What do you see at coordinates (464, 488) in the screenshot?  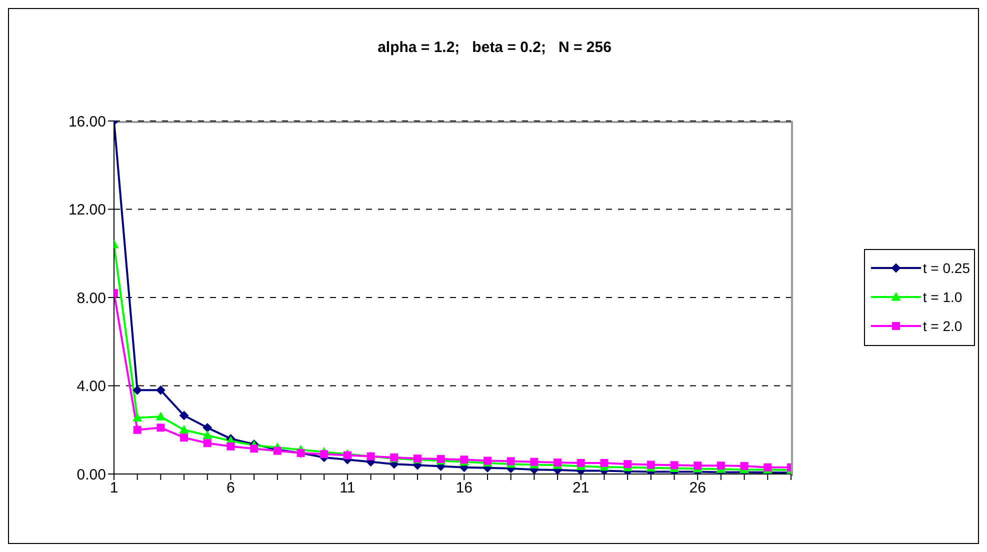 I see `x-tick-label: 16` at bounding box center [464, 488].